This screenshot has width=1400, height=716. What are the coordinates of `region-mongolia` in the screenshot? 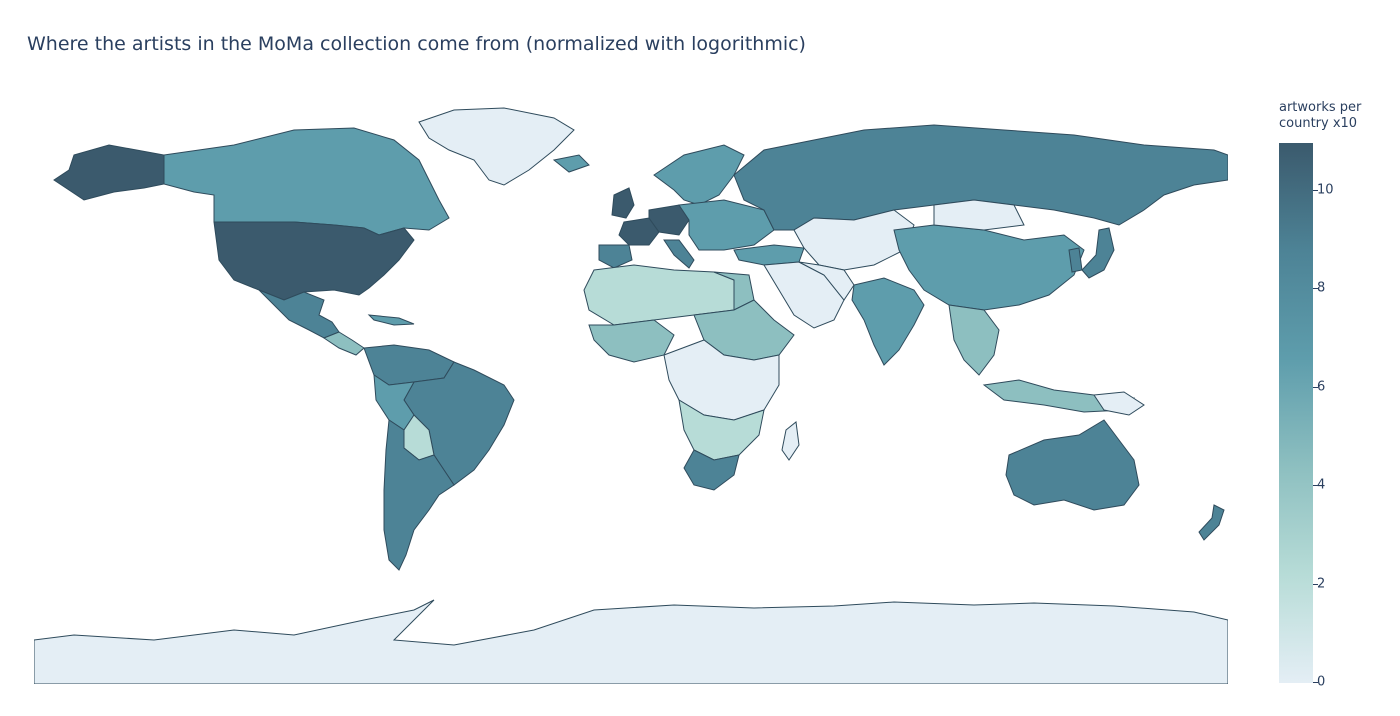 It's located at (979, 215).